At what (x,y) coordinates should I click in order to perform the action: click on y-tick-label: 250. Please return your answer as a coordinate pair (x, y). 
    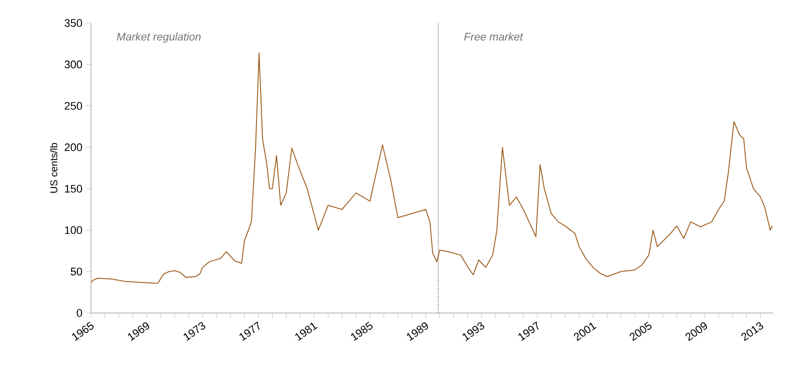
    Looking at the image, I should click on (73, 106).